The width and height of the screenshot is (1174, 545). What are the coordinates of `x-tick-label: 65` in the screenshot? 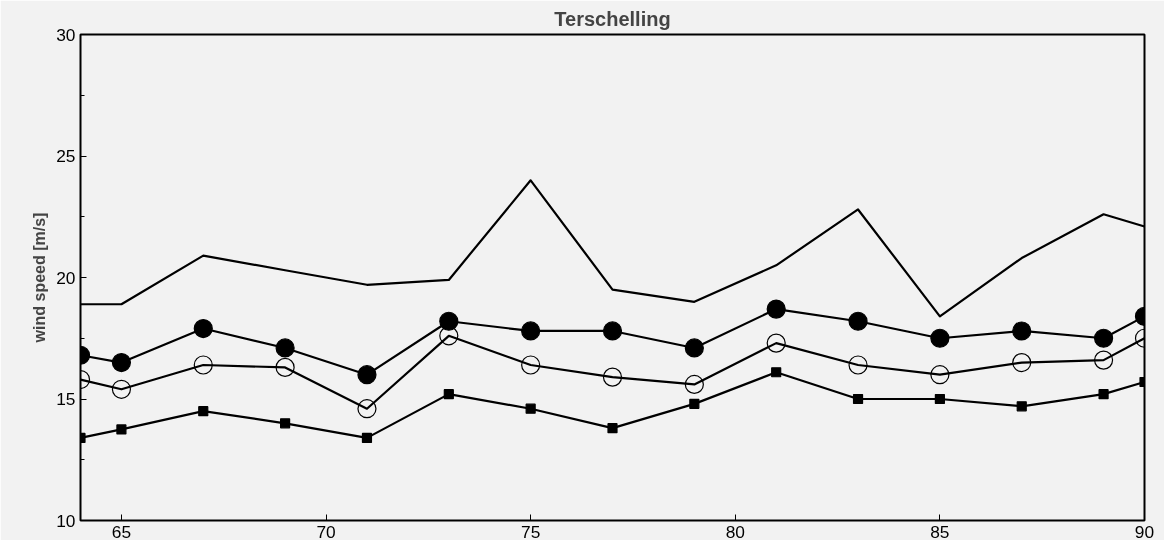 It's located at (121, 531).